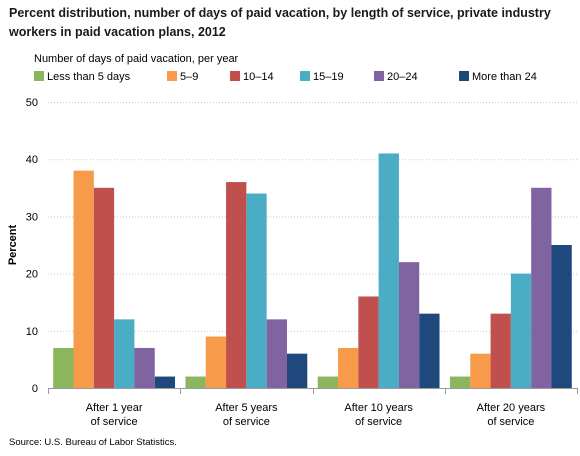  I want to click on legend-label: 20–24, so click(402, 77).